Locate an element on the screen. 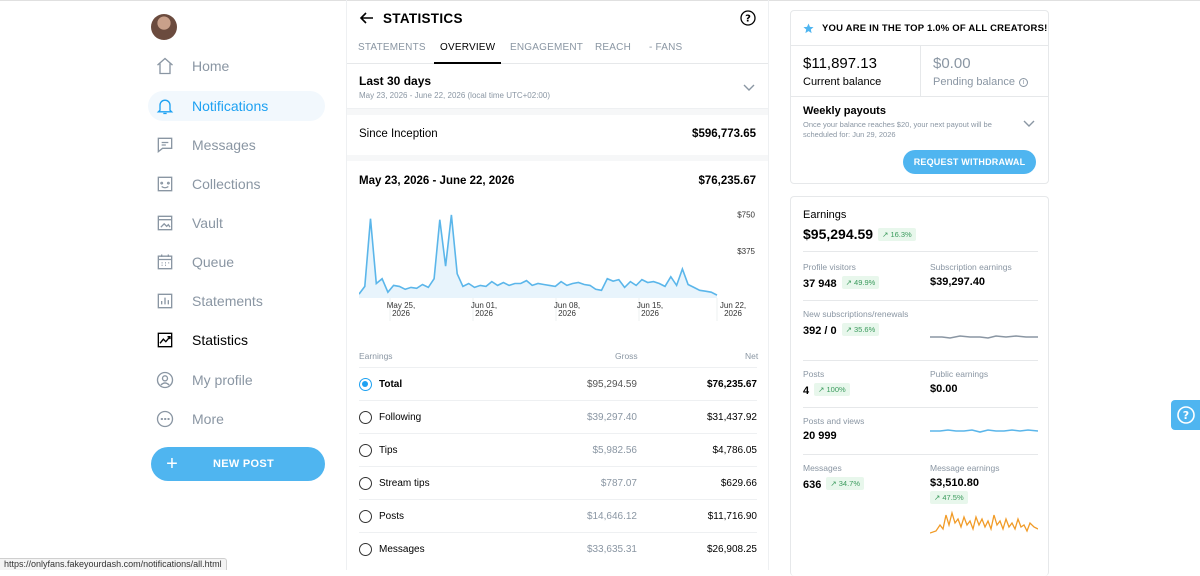  posts-views-stat: Posts and views 20 999 is located at coordinates (861, 428).